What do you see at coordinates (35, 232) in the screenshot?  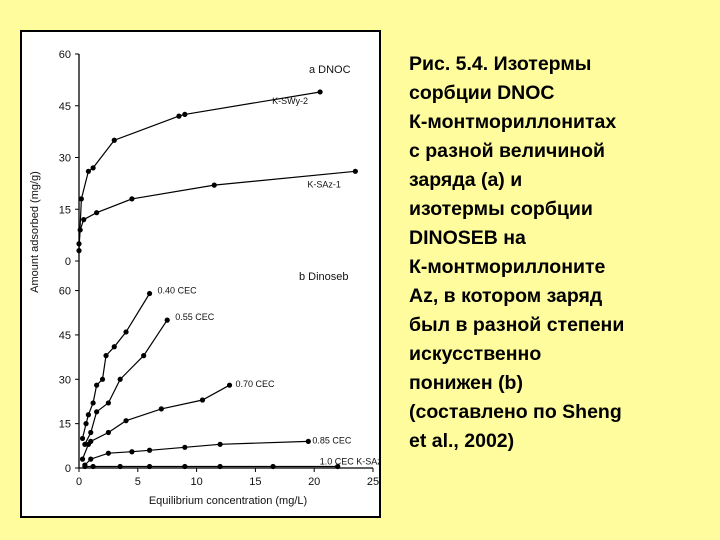 I see `y-axis-title: Amount adsorbed (mg/g)` at bounding box center [35, 232].